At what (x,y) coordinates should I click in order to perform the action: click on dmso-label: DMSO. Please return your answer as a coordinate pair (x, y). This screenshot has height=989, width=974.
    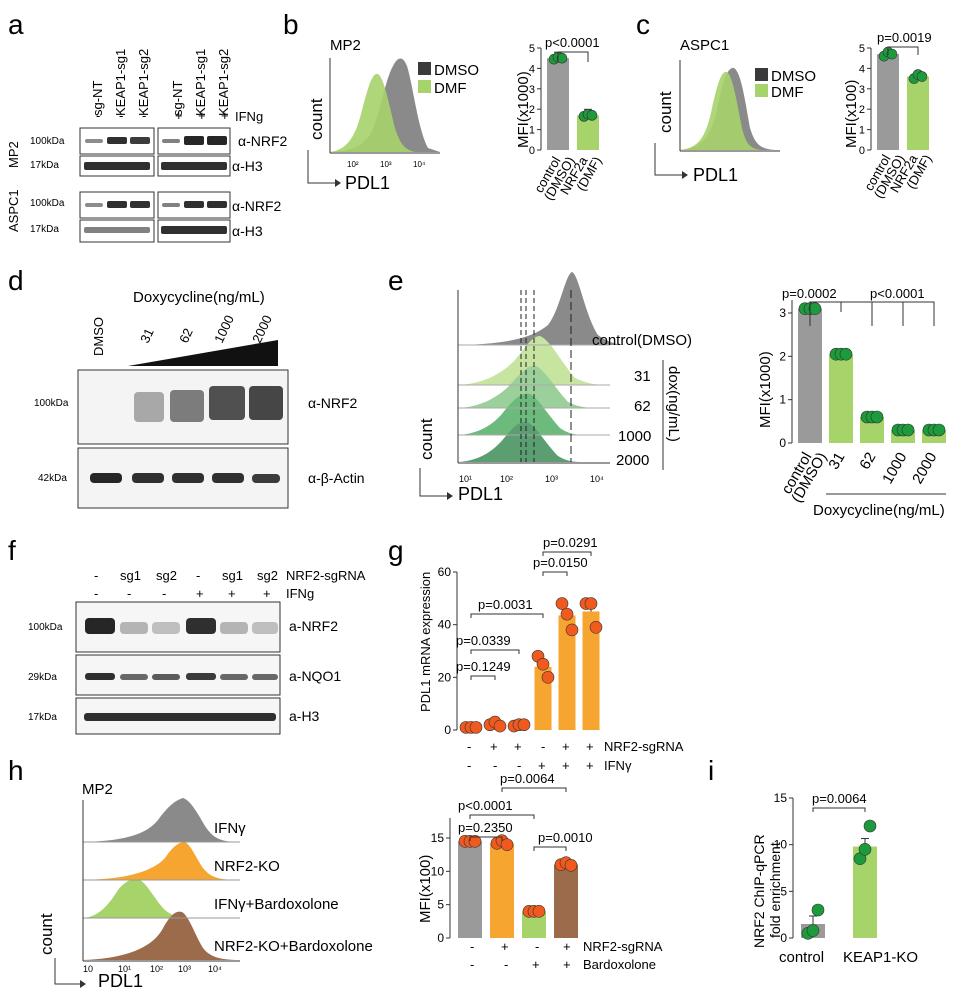
    Looking at the image, I should click on (98, 336).